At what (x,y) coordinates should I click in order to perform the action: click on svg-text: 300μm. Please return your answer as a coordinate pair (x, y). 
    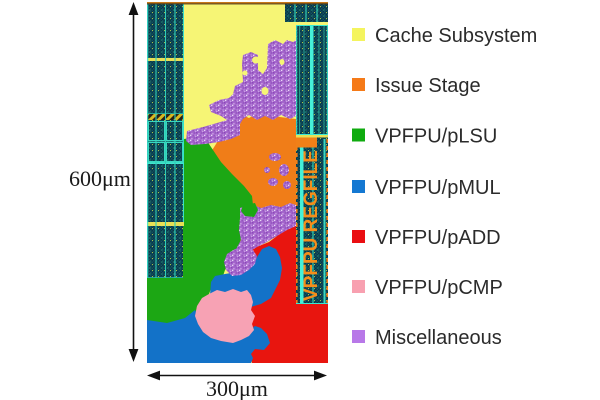
    Looking at the image, I should click on (237, 388).